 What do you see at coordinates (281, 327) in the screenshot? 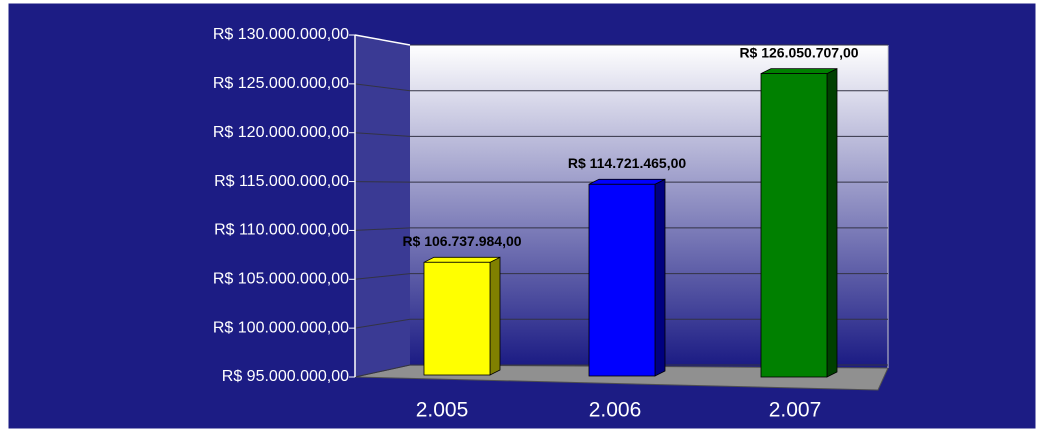
I see `y-tick-label: R$ 100.000.000,00` at bounding box center [281, 327].